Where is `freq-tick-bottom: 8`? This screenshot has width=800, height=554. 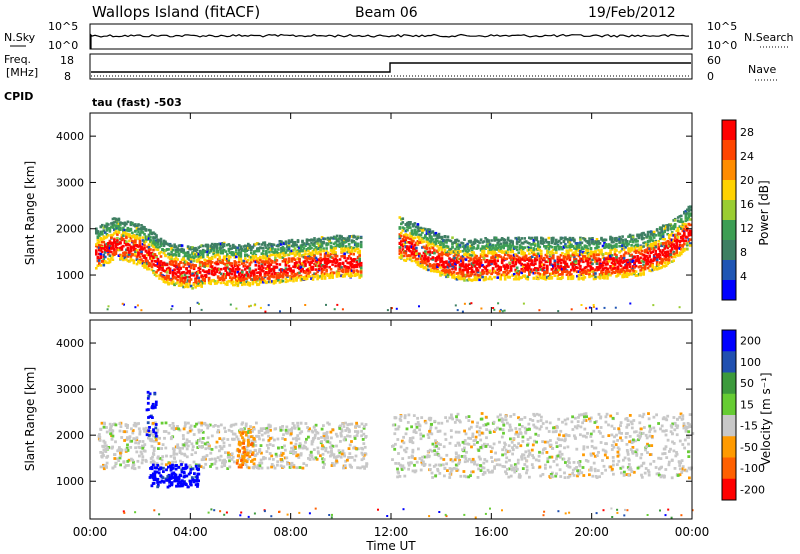
freq-tick-bottom: 8 is located at coordinates (67, 76).